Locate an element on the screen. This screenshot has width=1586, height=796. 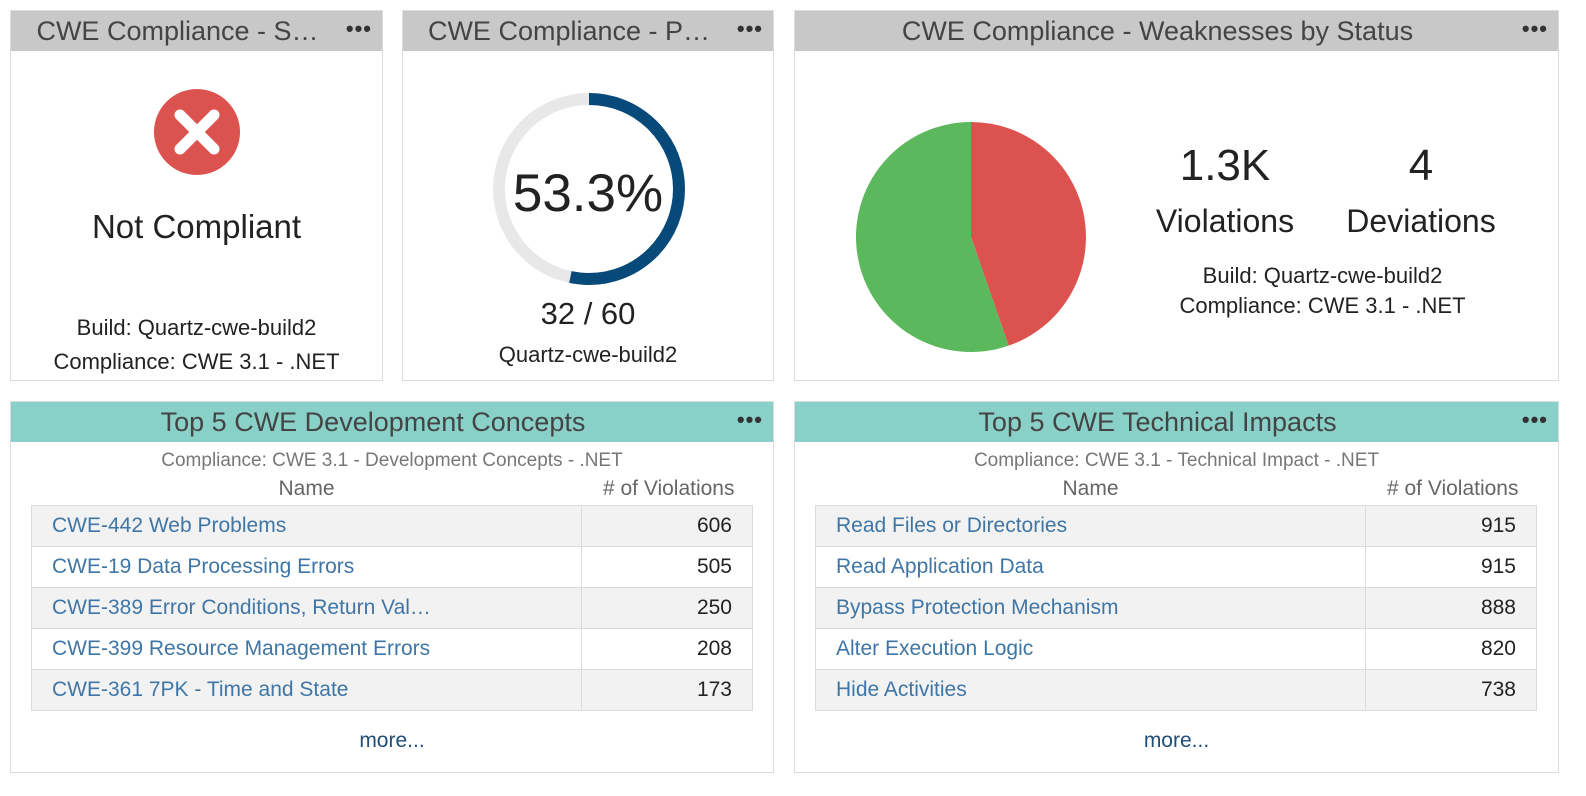
weaknesses-compliance-text: Compliance: CWE 3.1 - .NET is located at coordinates (1322, 305).